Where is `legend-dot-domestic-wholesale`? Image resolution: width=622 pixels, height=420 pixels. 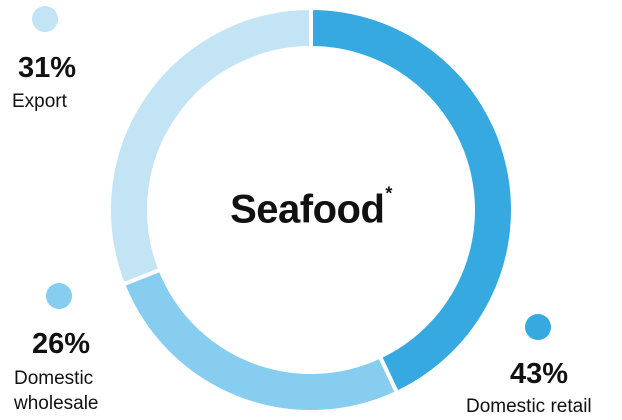
legend-dot-domestic-wholesale is located at coordinates (59, 296).